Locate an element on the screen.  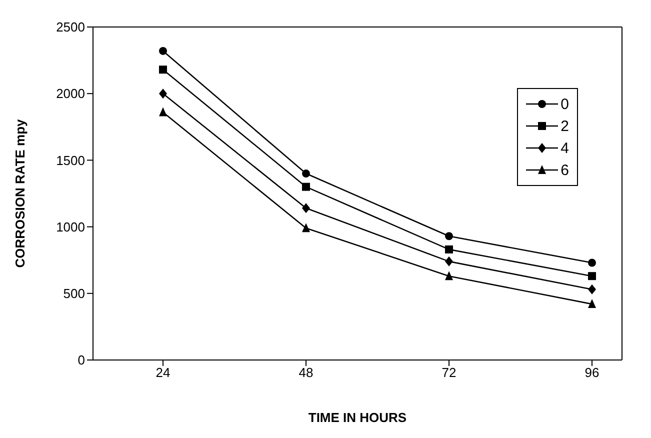
x-tick-label: 24 is located at coordinates (163, 372).